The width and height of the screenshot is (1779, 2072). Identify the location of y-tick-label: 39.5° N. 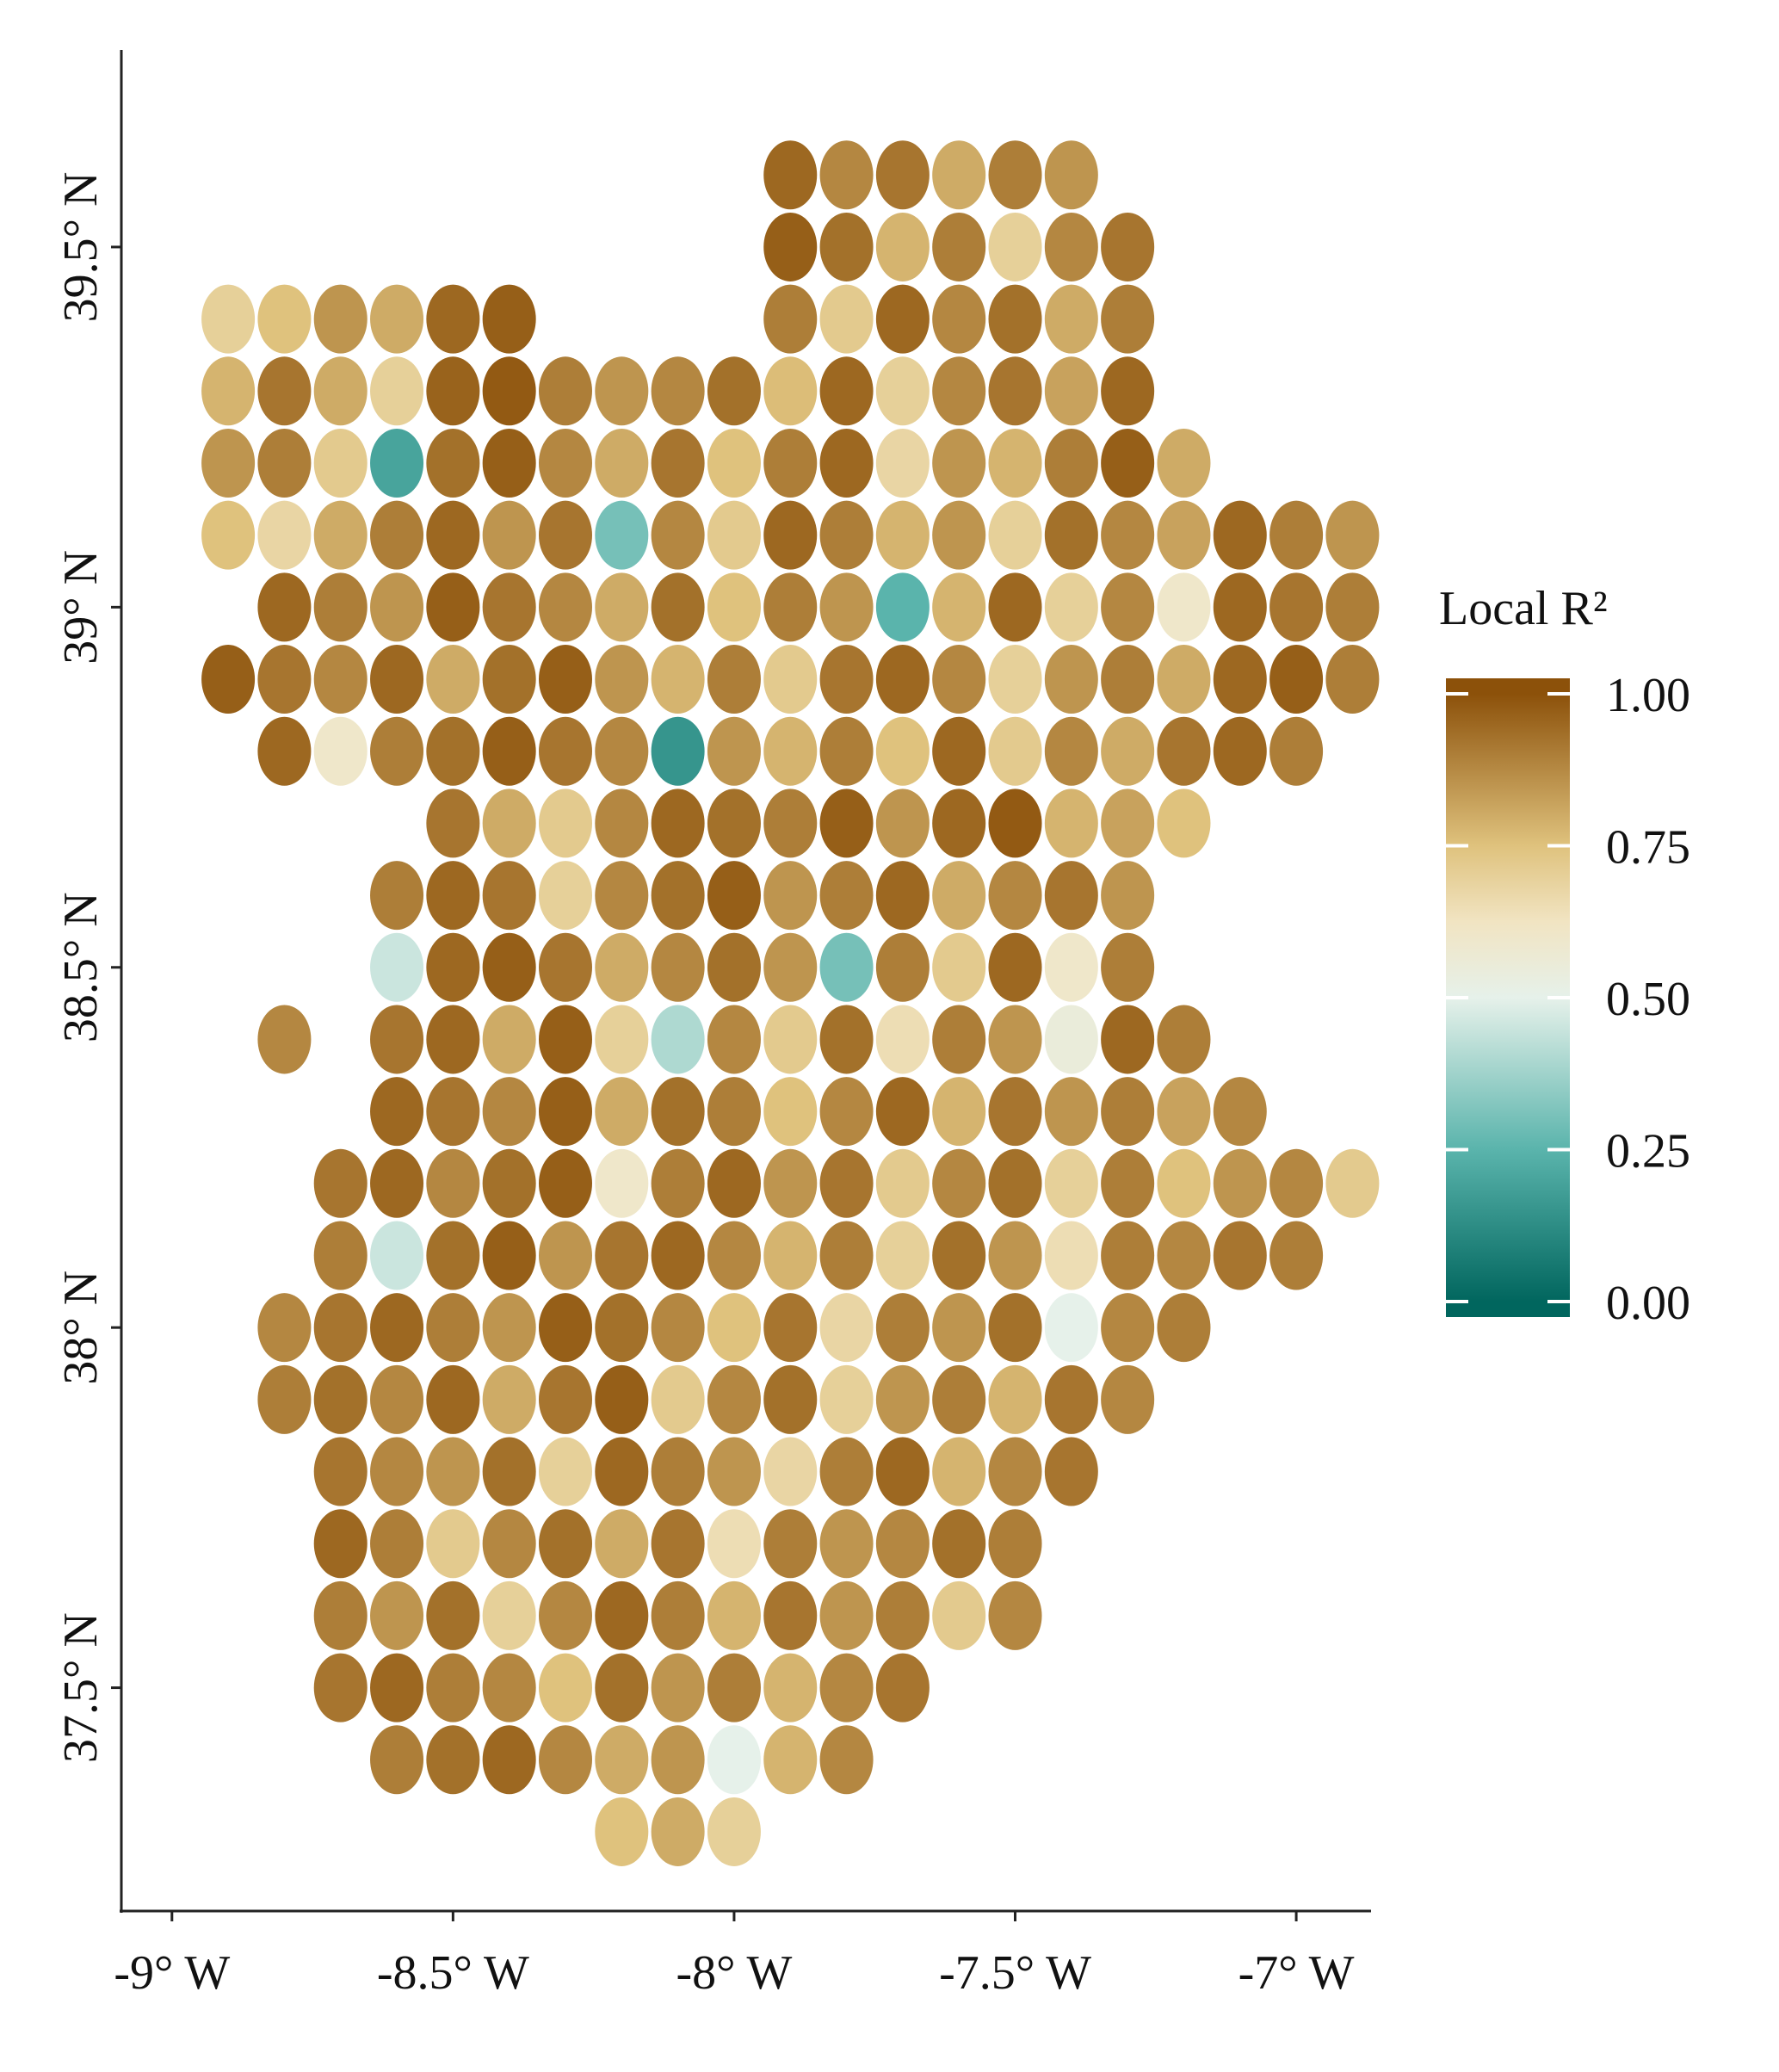
(81, 247).